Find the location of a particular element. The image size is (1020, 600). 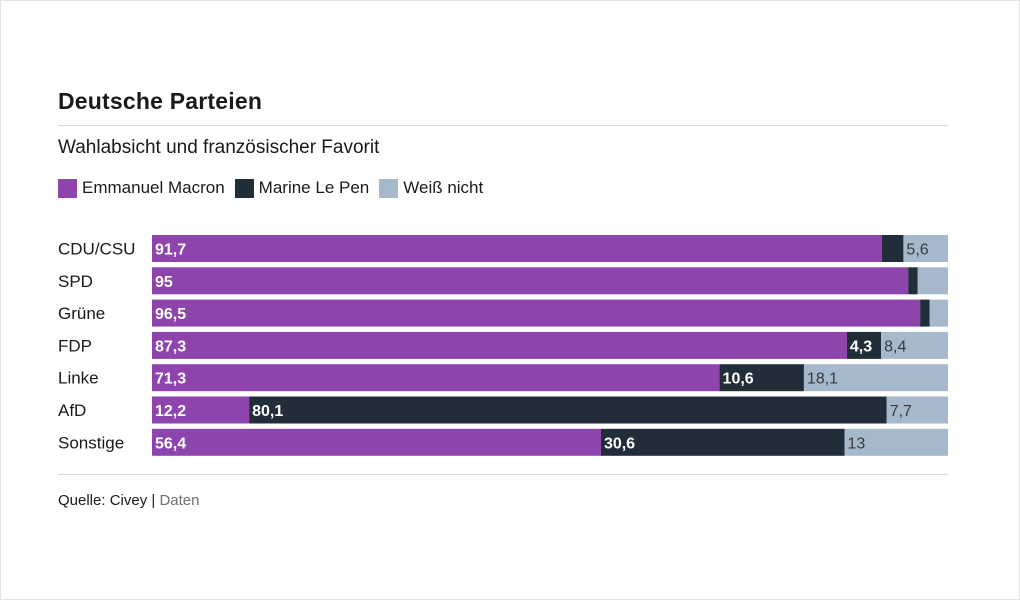

value-label-emmanuel-macron-linke: 71,3 is located at coordinates (170, 379).